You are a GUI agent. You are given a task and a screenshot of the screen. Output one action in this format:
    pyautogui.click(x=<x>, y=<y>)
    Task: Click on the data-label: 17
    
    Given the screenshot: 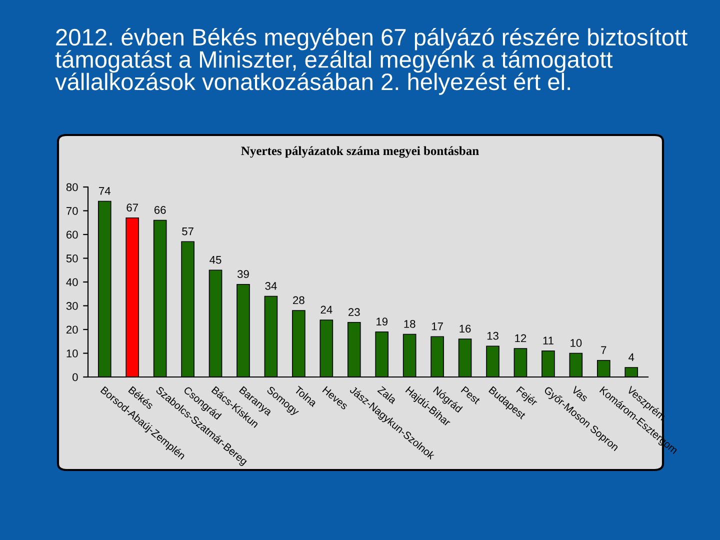 What is the action you would take?
    pyautogui.click(x=437, y=326)
    